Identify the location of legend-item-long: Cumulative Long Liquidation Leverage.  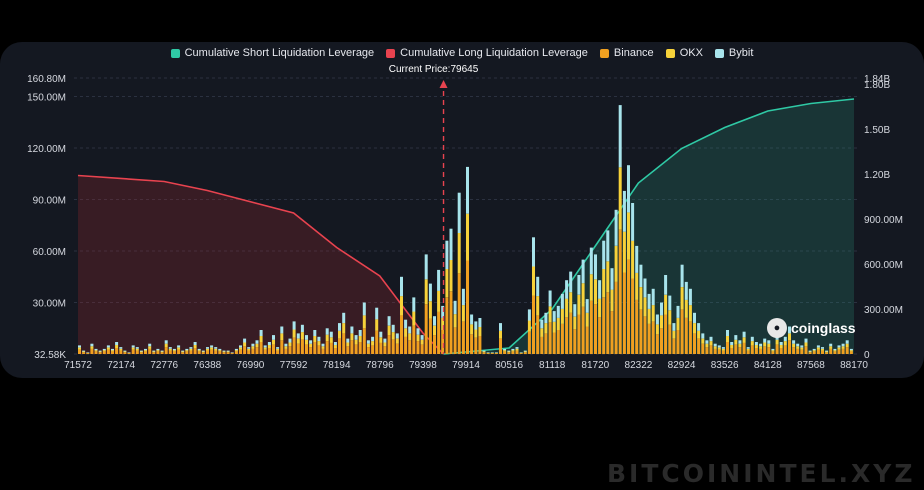
(487, 53).